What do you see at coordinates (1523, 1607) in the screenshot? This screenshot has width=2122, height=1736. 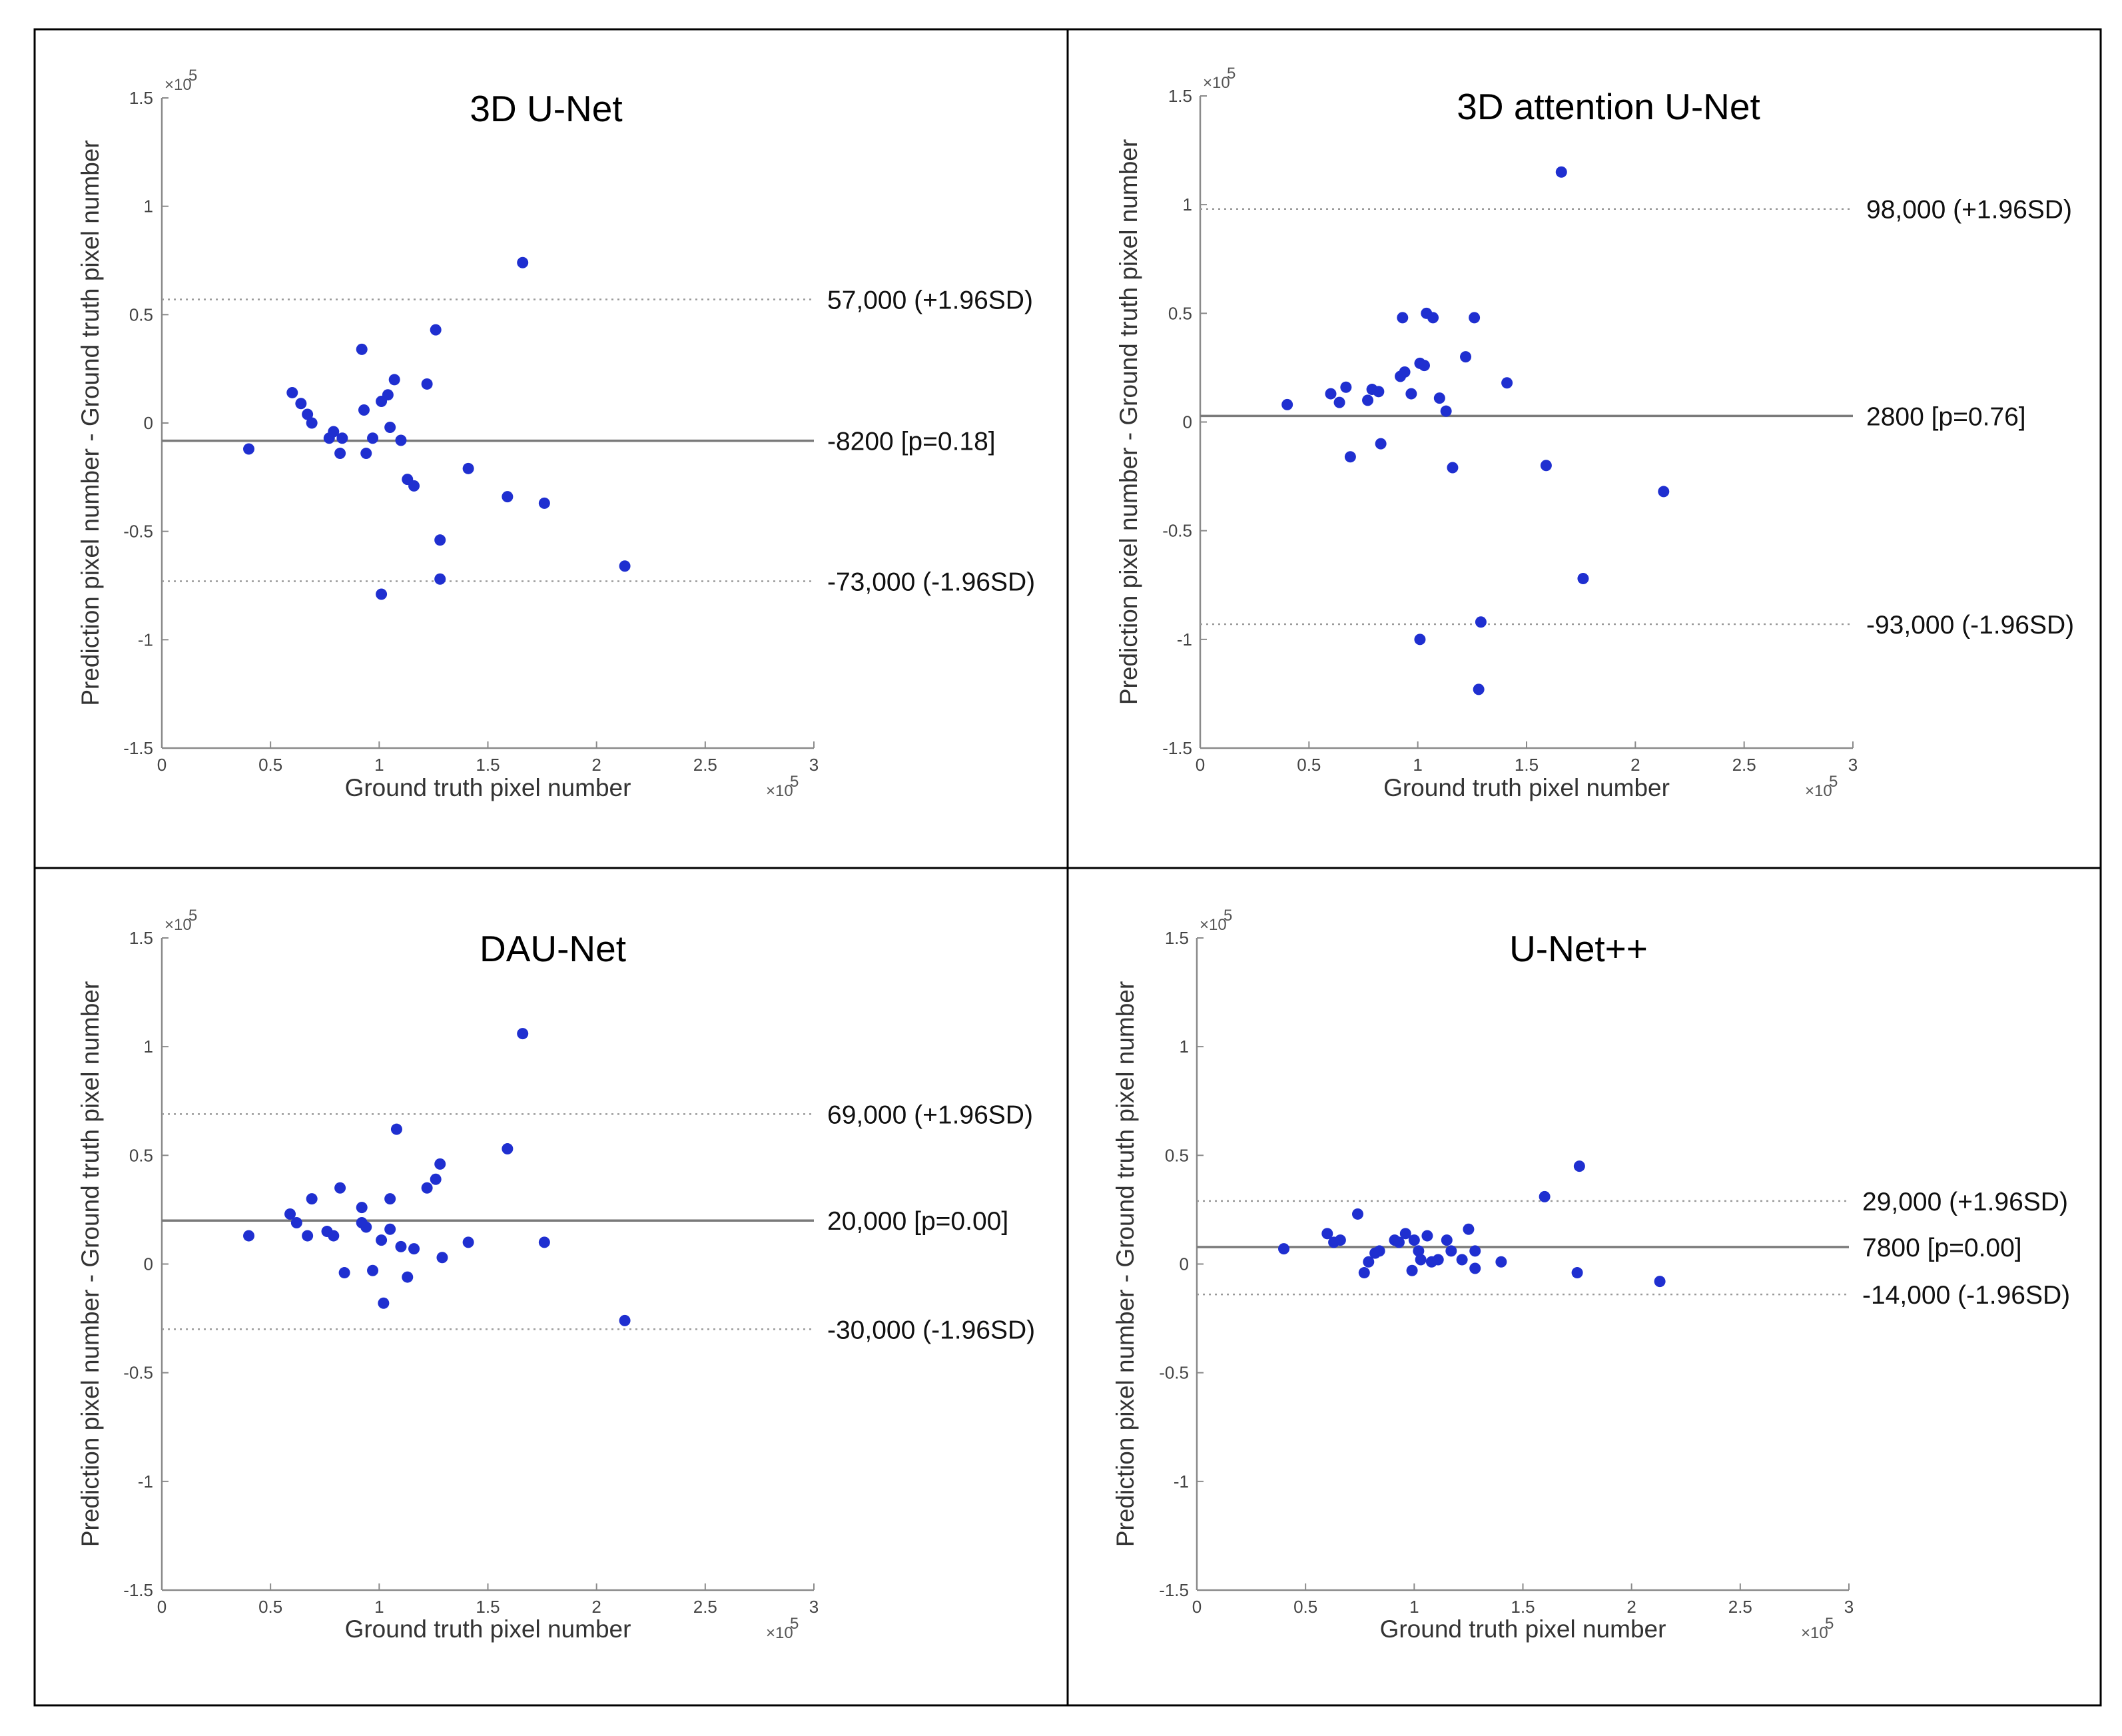 I see `x-tick-label: 1.5` at bounding box center [1523, 1607].